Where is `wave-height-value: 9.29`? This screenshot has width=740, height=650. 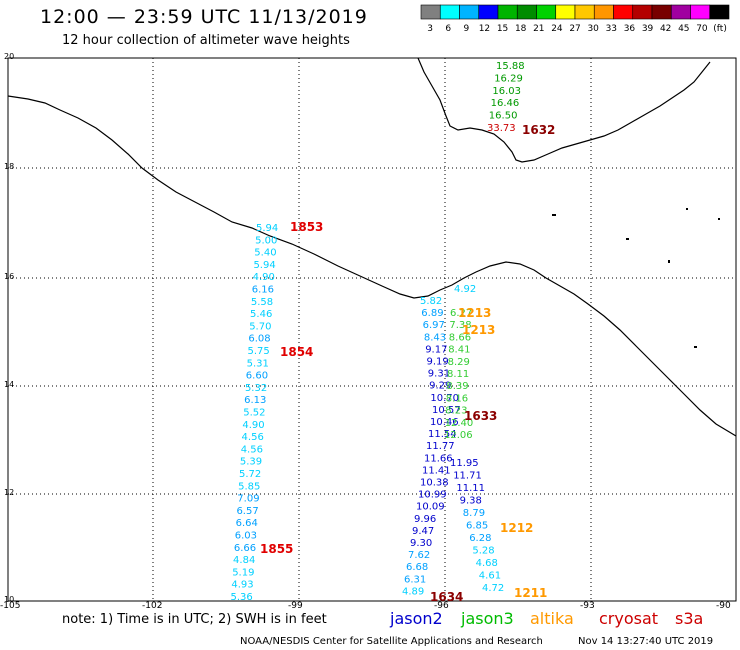 wave-height-value: 9.29 is located at coordinates (440, 386).